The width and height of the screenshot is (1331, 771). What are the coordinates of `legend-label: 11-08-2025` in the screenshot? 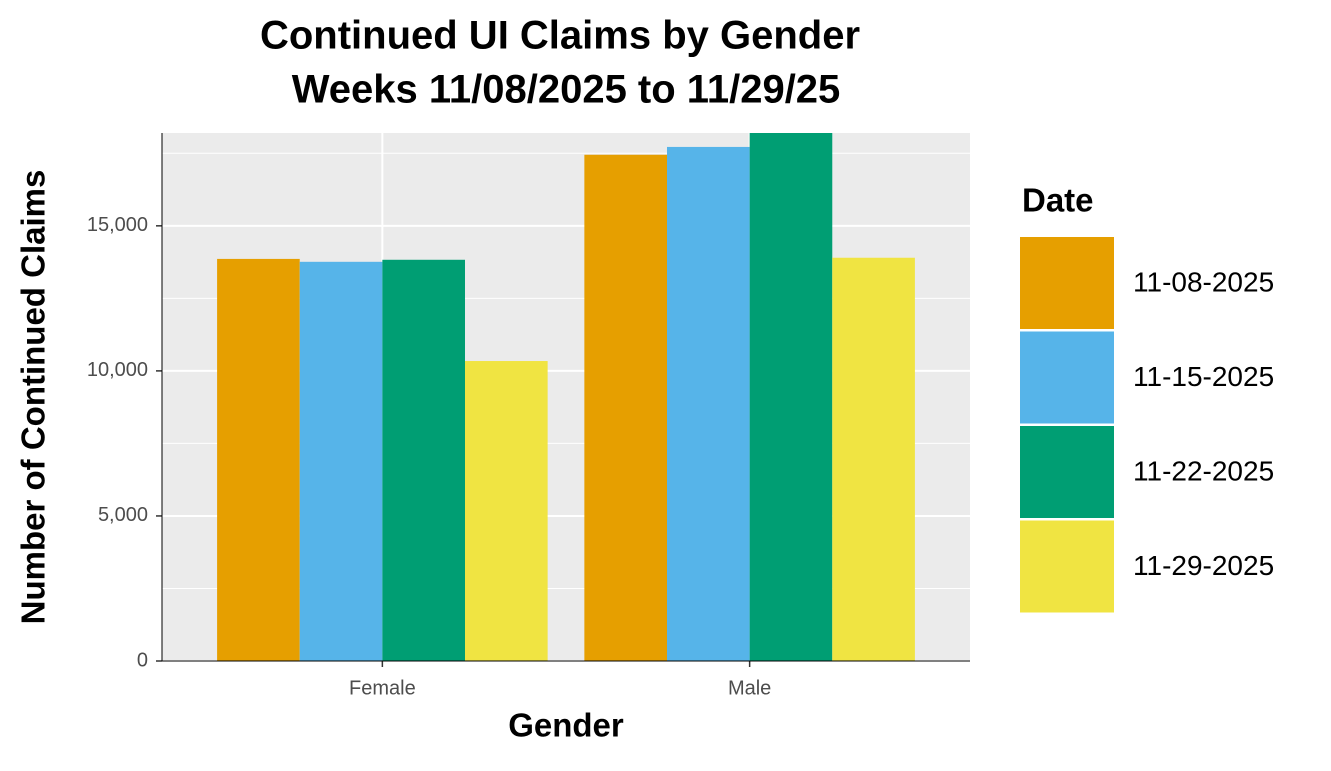 It's located at (1203, 281).